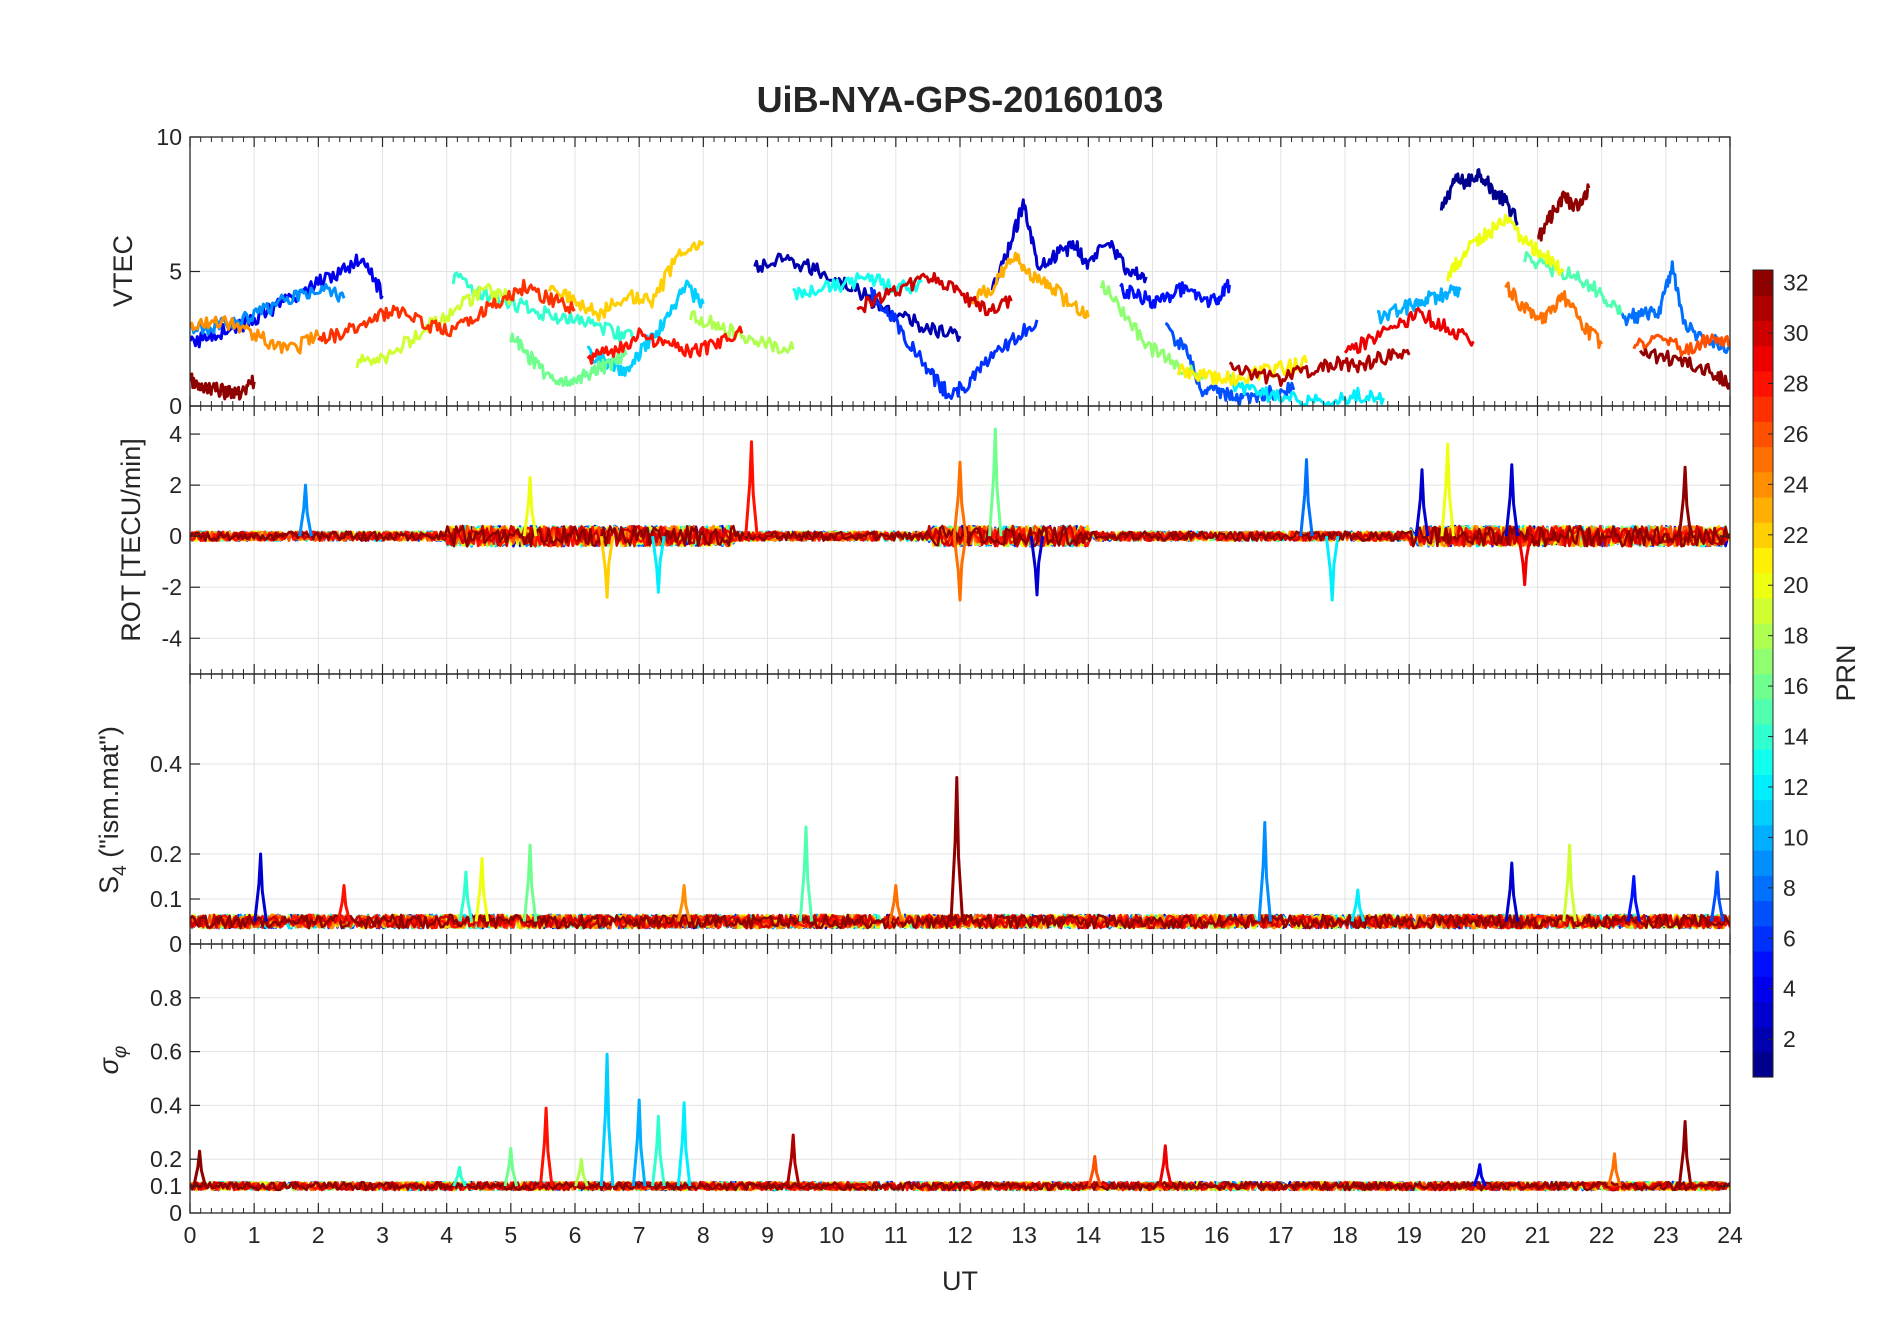 Image resolution: width=1902 pixels, height=1330 pixels. I want to click on x-tick-label: 23, so click(1666, 1235).